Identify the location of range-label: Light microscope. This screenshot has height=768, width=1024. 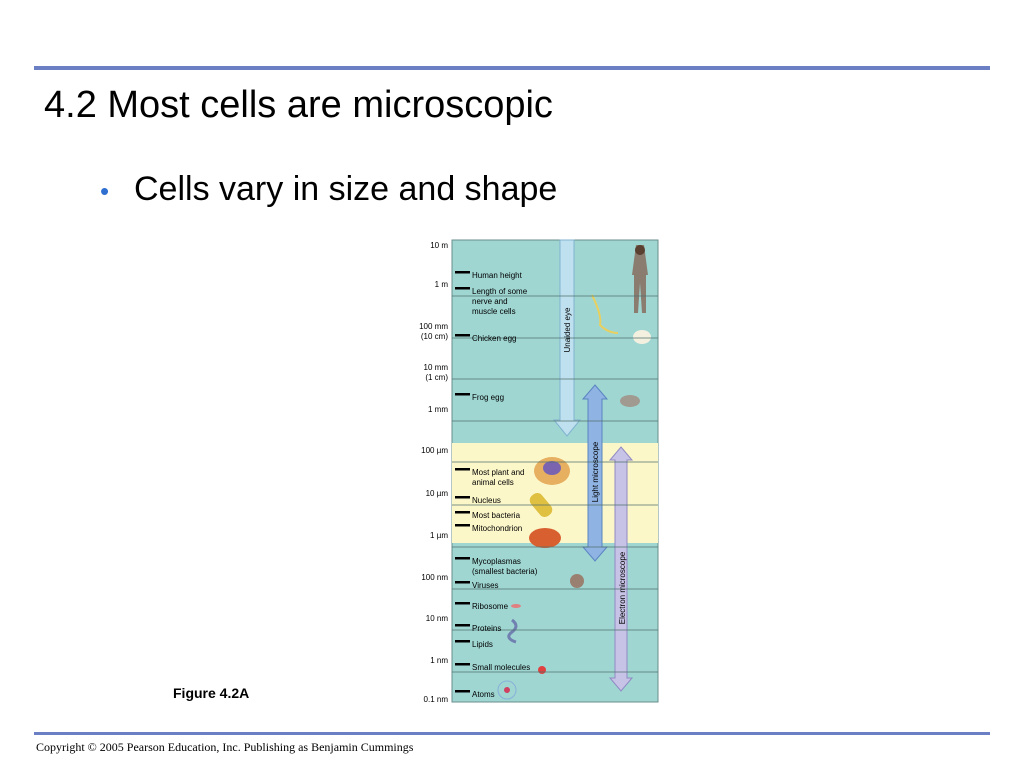
(595, 471).